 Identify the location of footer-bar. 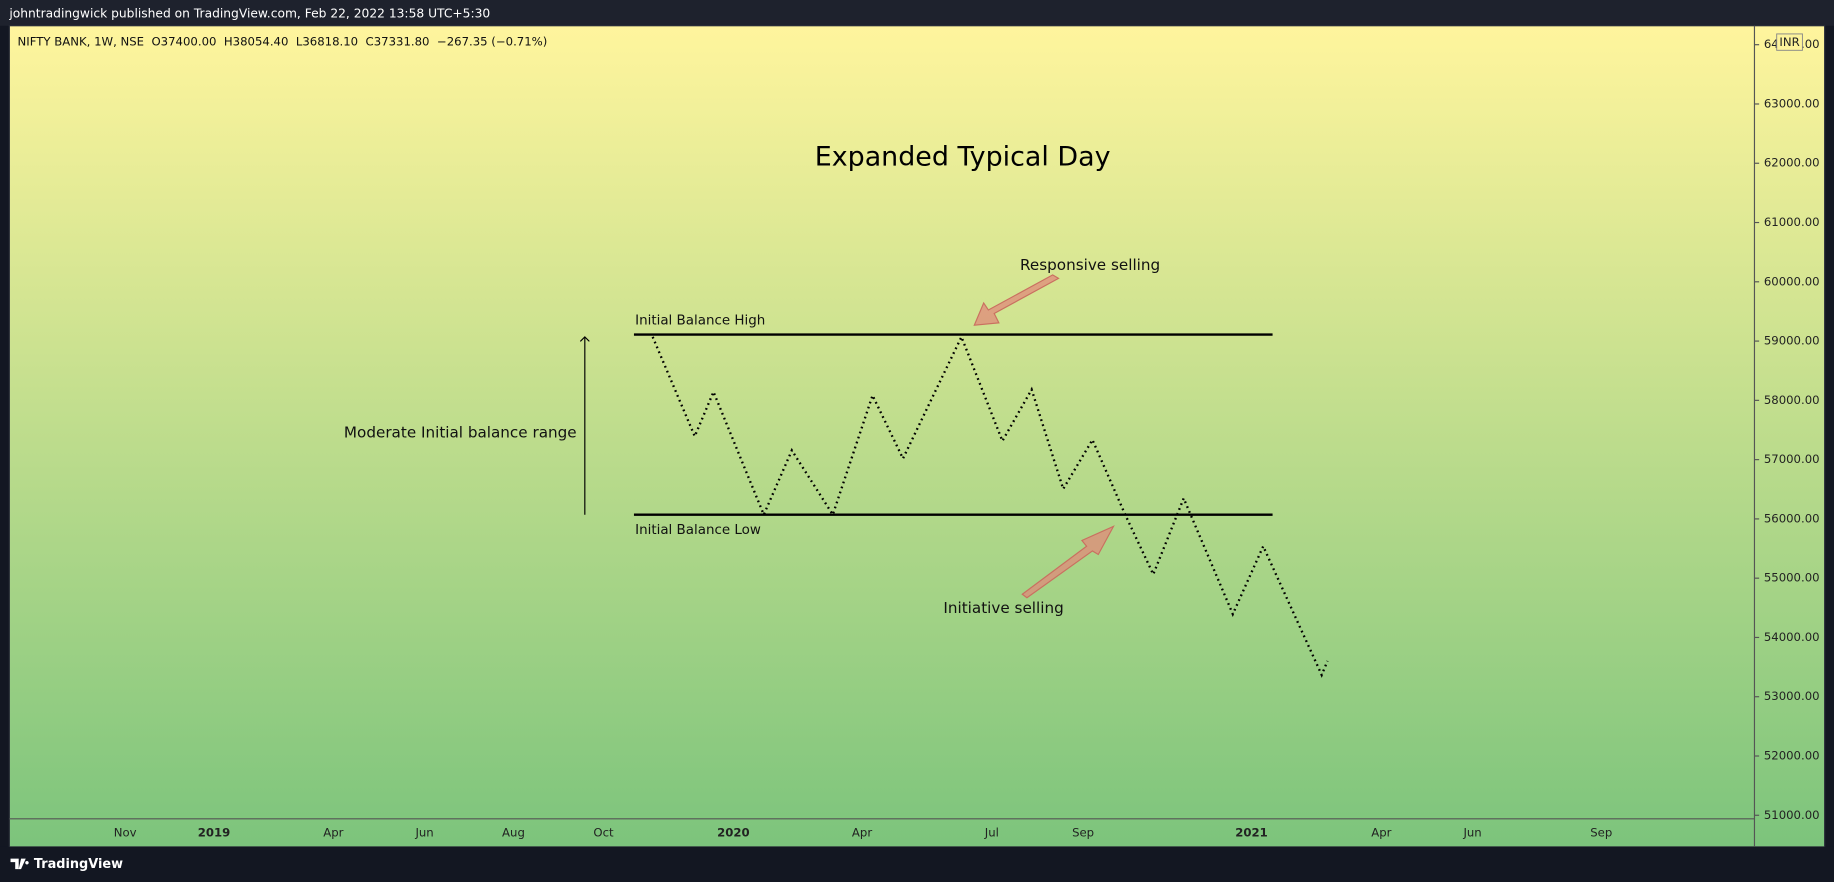
(917, 864).